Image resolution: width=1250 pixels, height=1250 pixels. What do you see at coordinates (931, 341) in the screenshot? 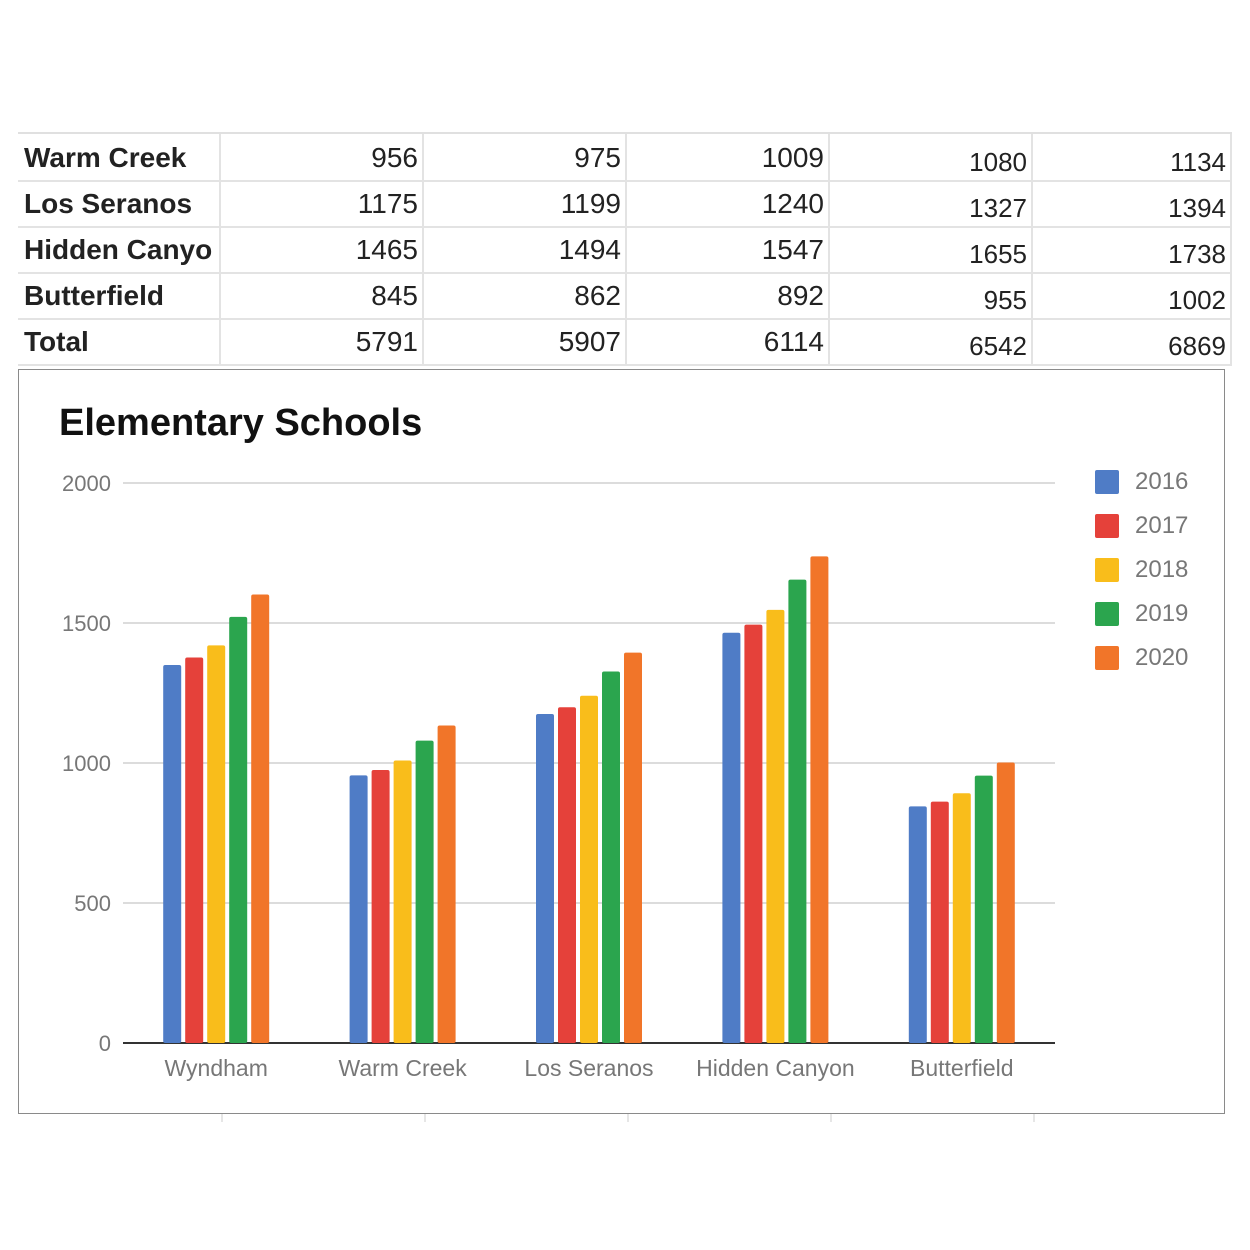
I see `table-cell: 6542` at bounding box center [931, 341].